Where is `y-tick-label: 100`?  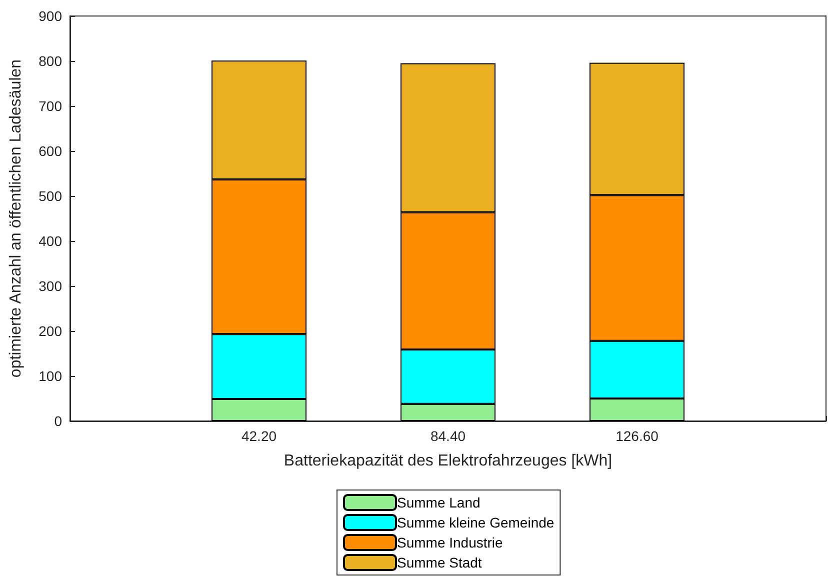
y-tick-label: 100 is located at coordinates (50, 376).